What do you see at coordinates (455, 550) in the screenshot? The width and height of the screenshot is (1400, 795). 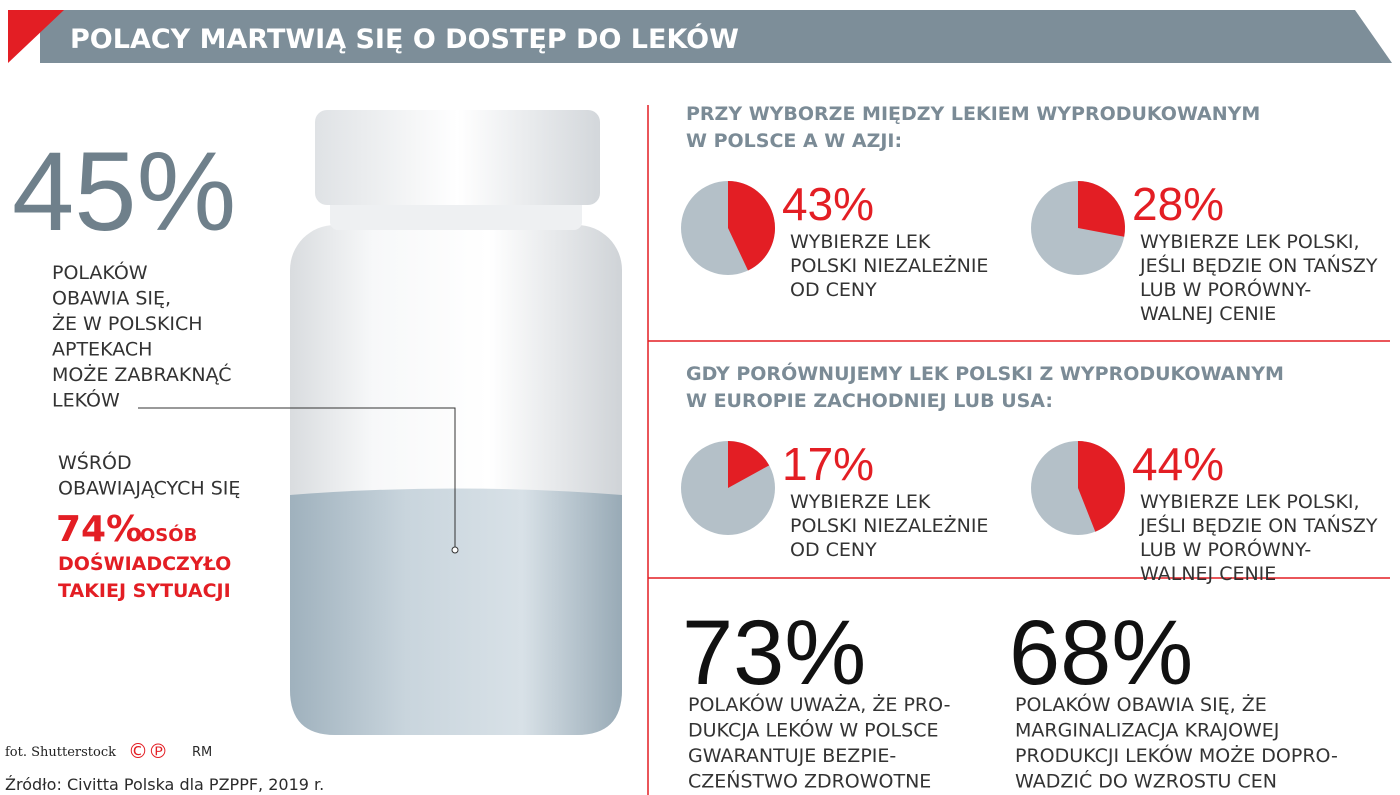 I see `leader-dot` at bounding box center [455, 550].